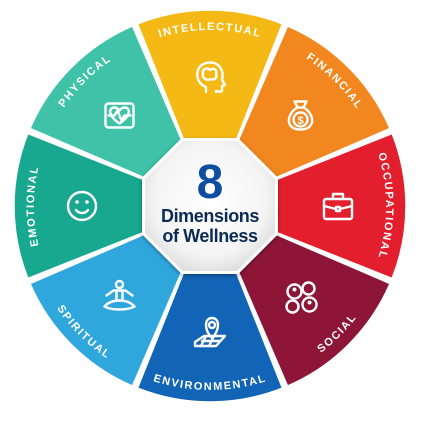 Image resolution: width=421 pixels, height=423 pixels. What do you see at coordinates (210, 216) in the screenshot?
I see `center-title-line-1: Dimensions` at bounding box center [210, 216].